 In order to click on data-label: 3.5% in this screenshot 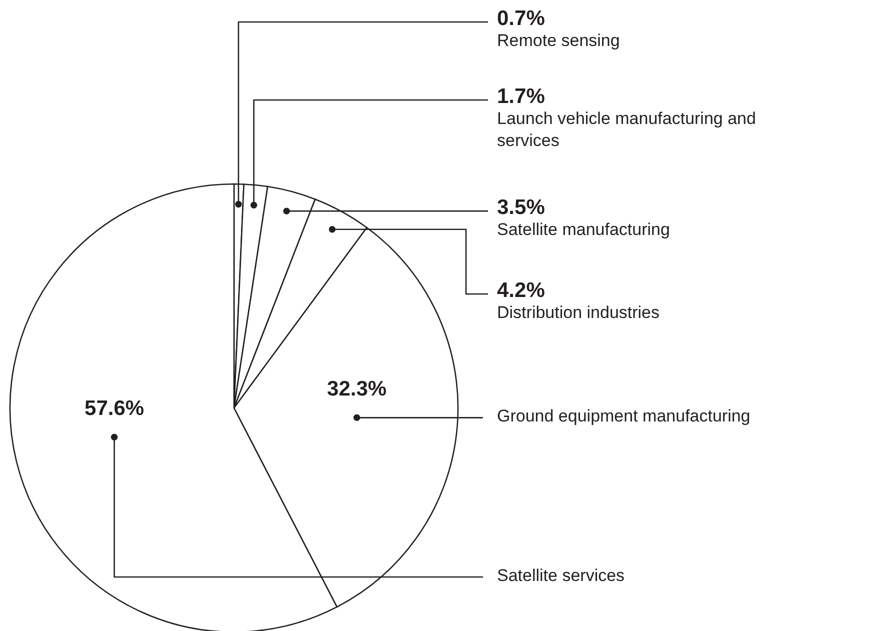, I will do `click(521, 208)`.